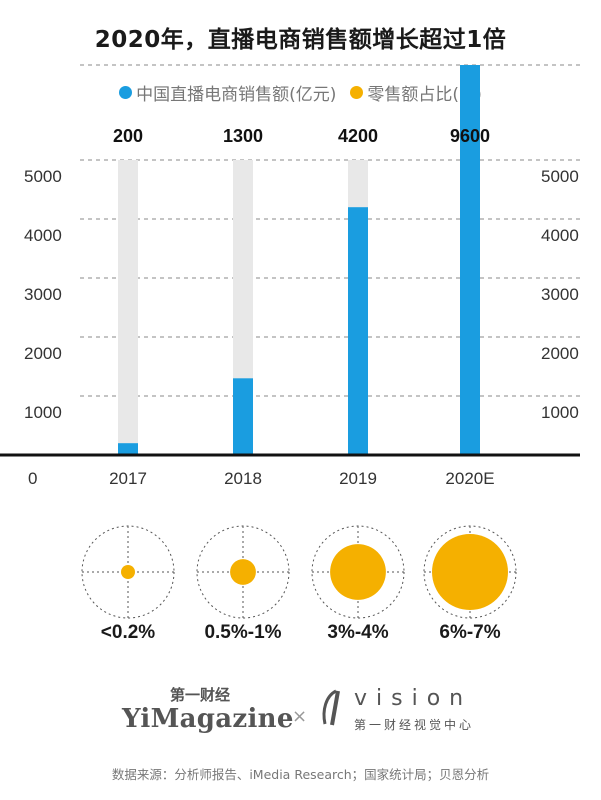  Describe the element at coordinates (300, 40) in the screenshot. I see `chart-title: 2020年，直播电商销售额增长超过1倍` at that location.